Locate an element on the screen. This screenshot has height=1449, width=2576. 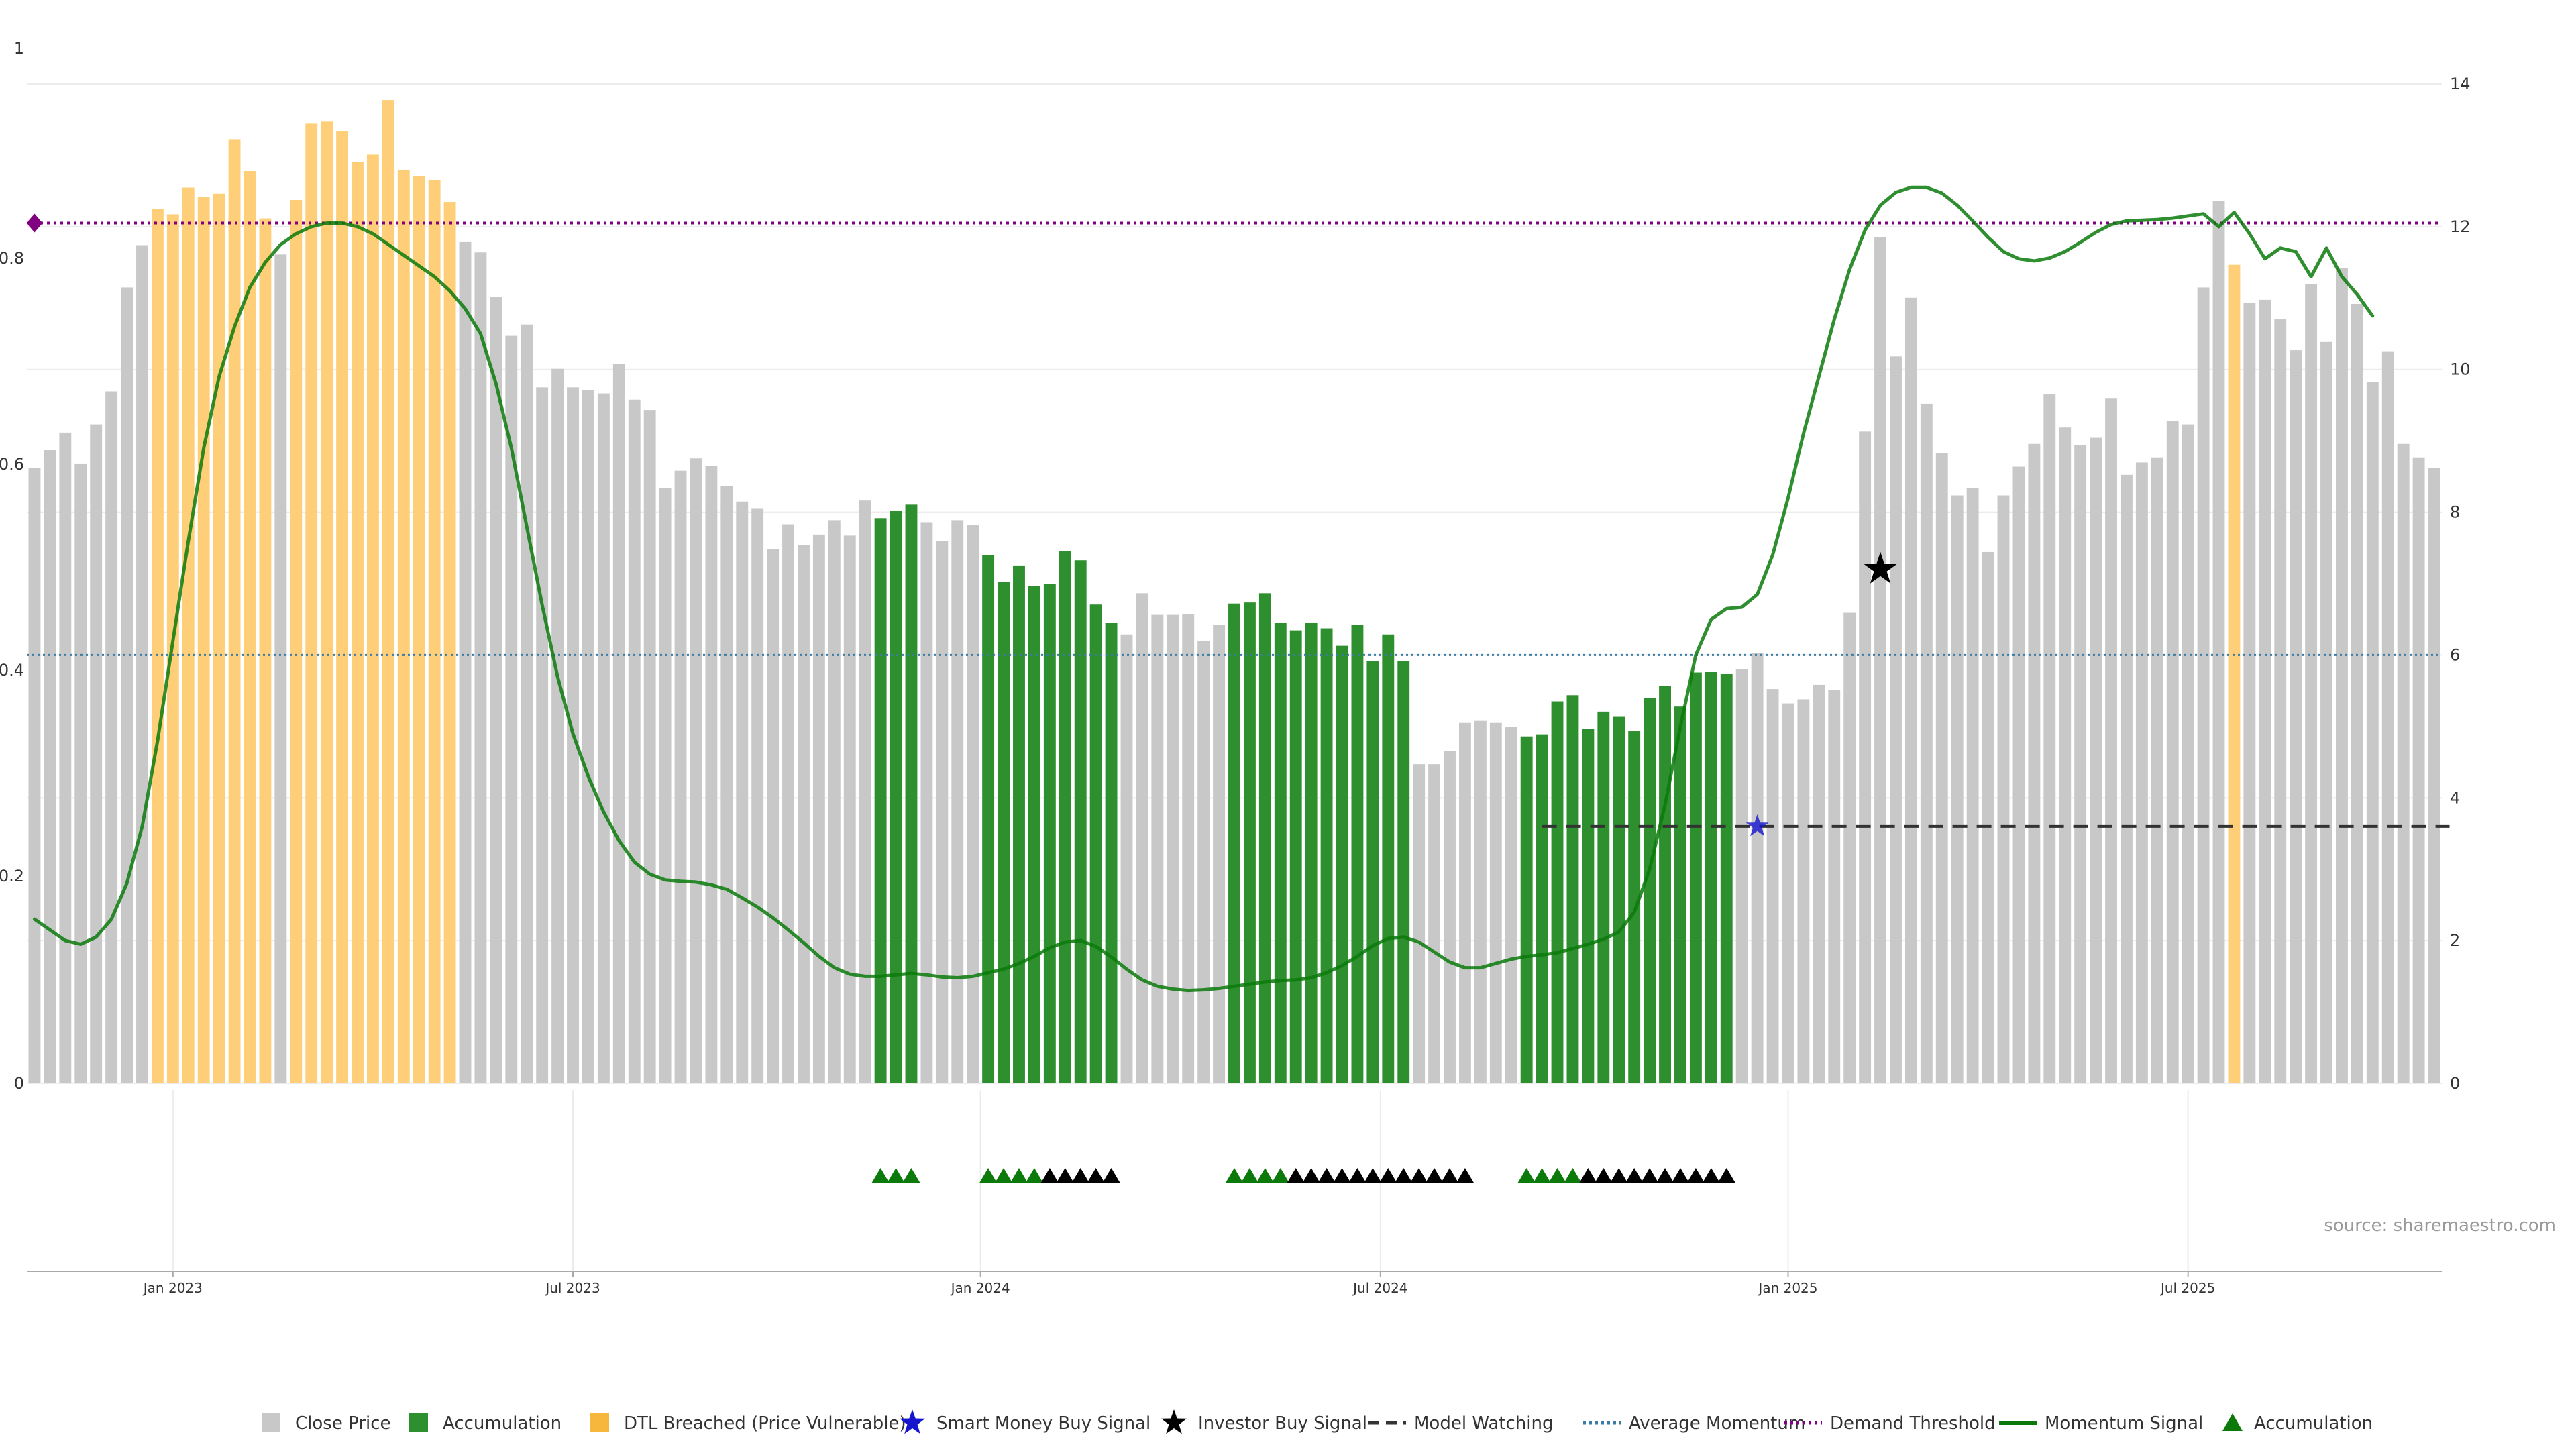
left-axis-tick-label: 0.6 is located at coordinates (12, 464).